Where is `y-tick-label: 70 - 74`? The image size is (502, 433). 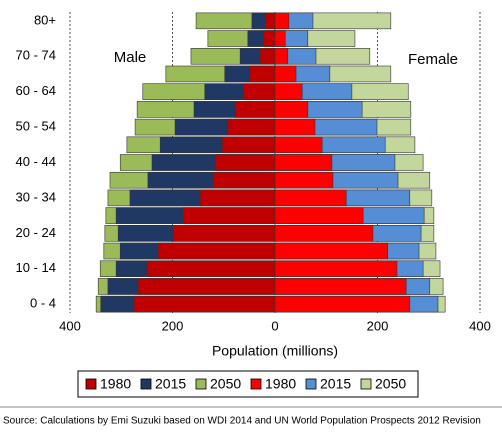 y-tick-label: 70 - 74 is located at coordinates (36, 55).